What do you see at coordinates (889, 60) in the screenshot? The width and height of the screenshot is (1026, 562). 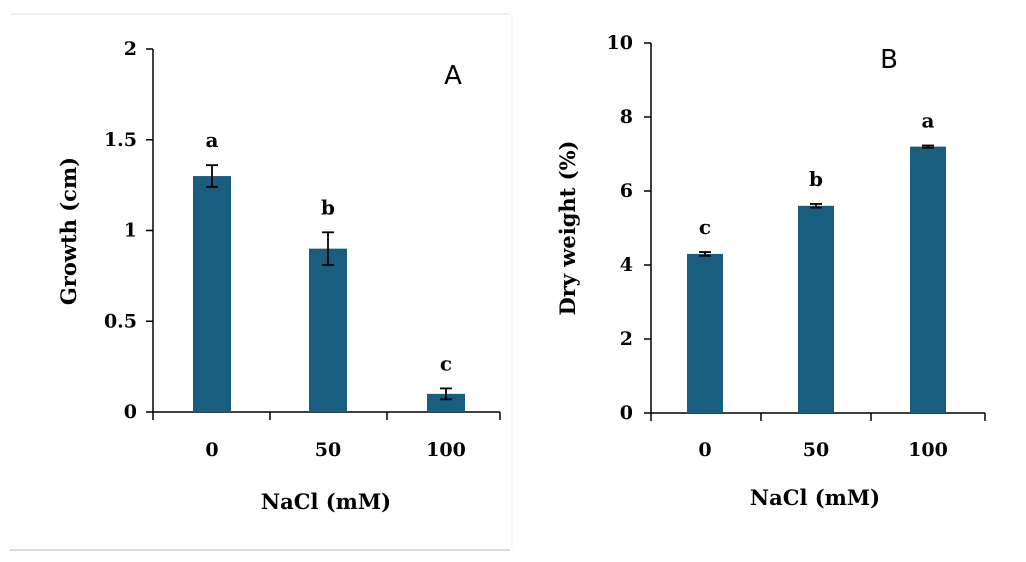 I see `panel-label-b: B` at bounding box center [889, 60].